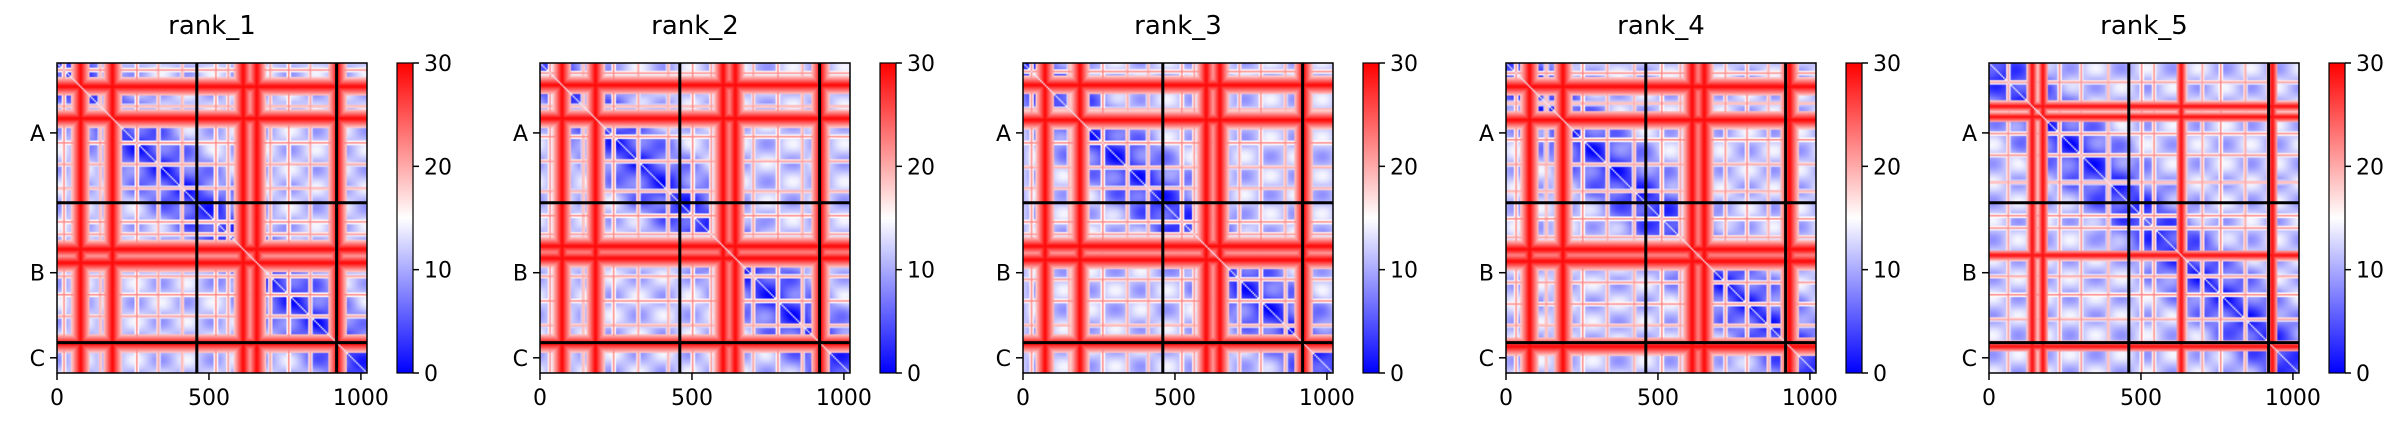 This screenshot has width=2401, height=438. Describe the element at coordinates (212, 26) in the screenshot. I see `panel-title: rank_1` at that location.